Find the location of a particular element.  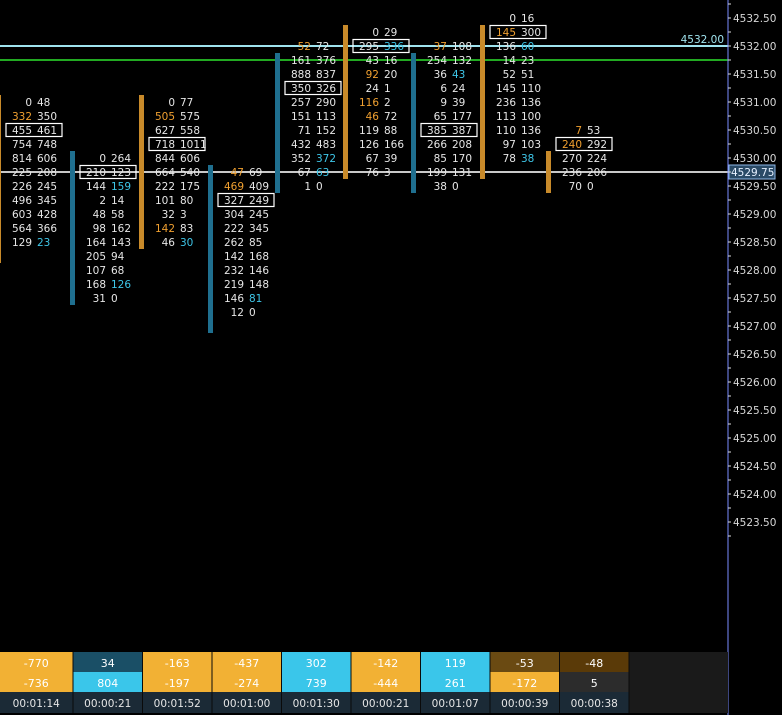

duration-value: 00:00:39 is located at coordinates (524, 704).